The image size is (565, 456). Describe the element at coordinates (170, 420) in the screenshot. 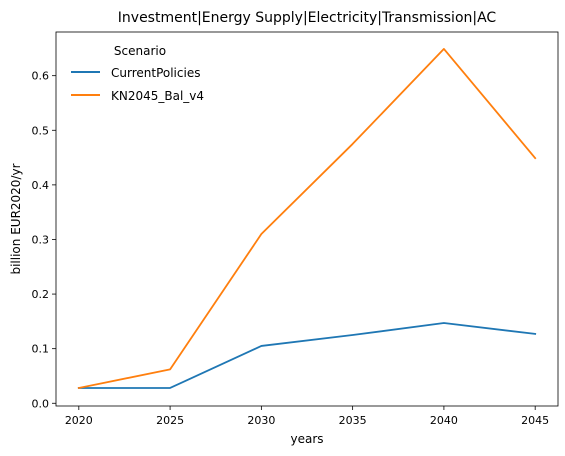

I see `x-tick-label: 2025` at that location.